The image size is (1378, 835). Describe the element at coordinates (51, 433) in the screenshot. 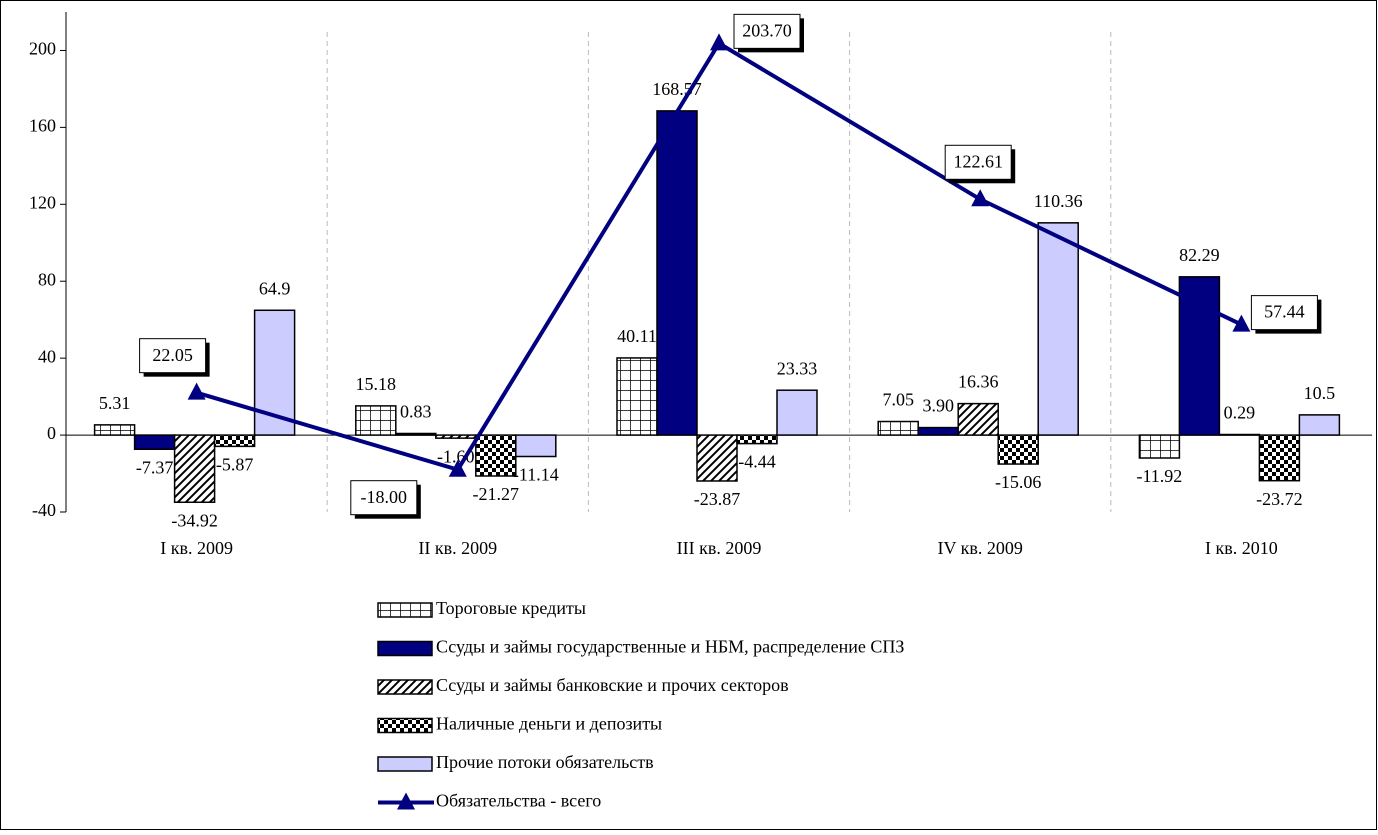

I see `y-tick-label: 0` at that location.